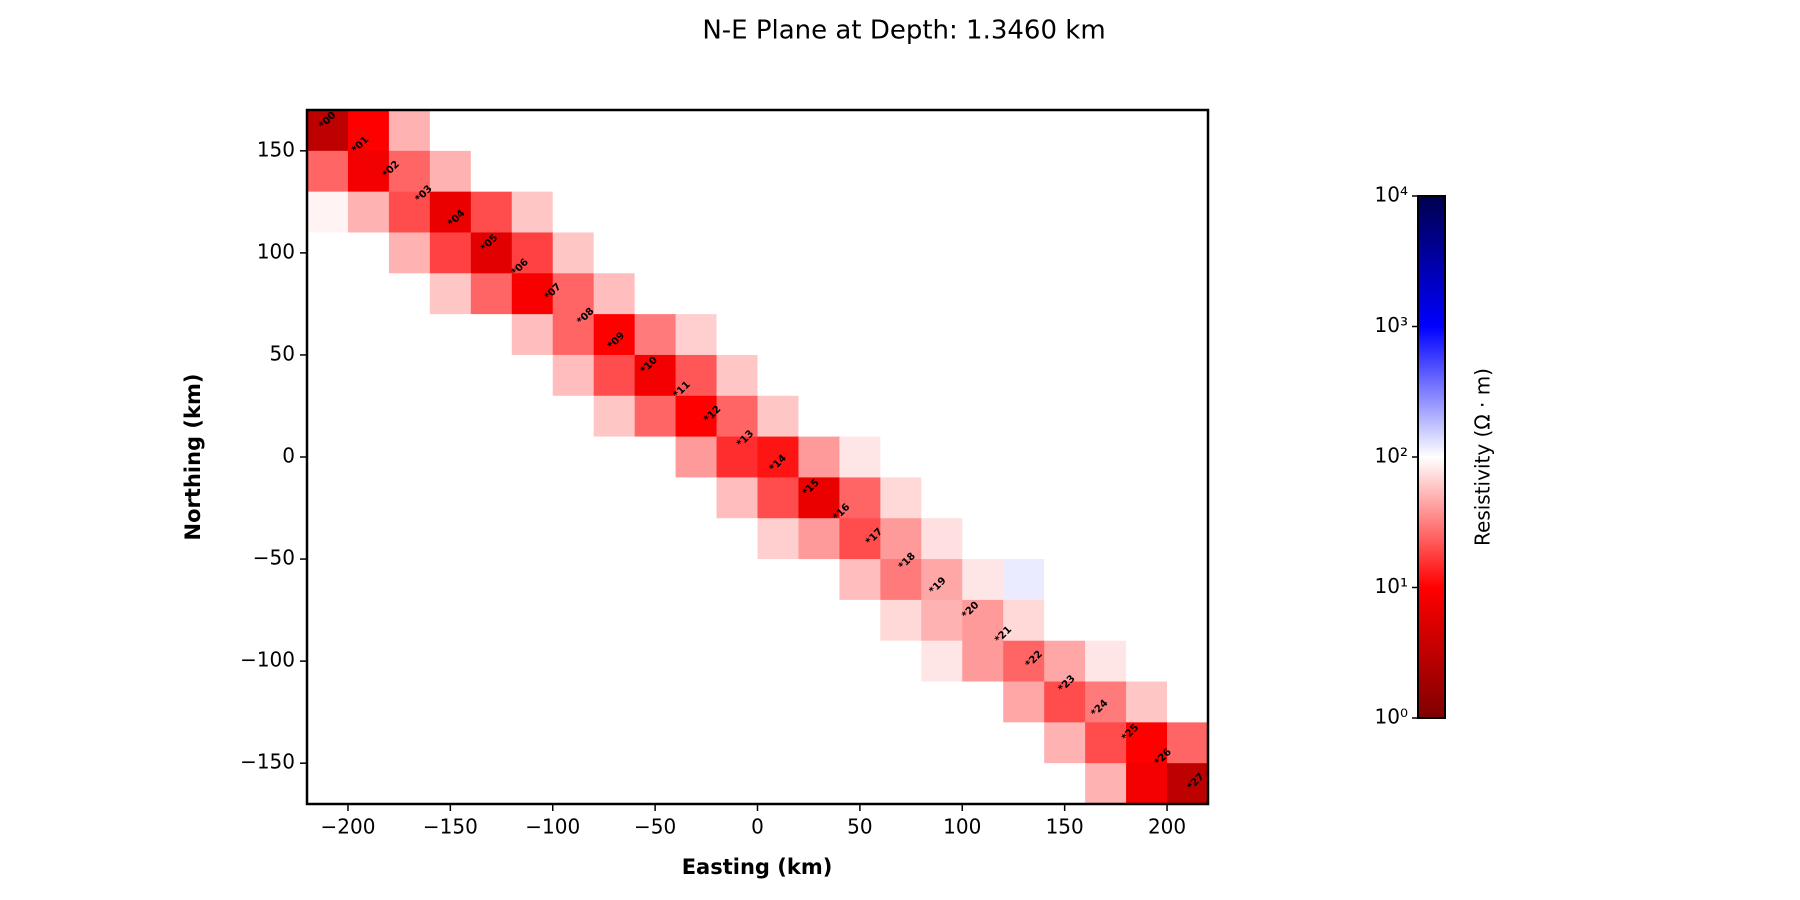 This screenshot has width=1800, height=900. Describe the element at coordinates (655, 827) in the screenshot. I see `x-tick-label: −50` at that location.